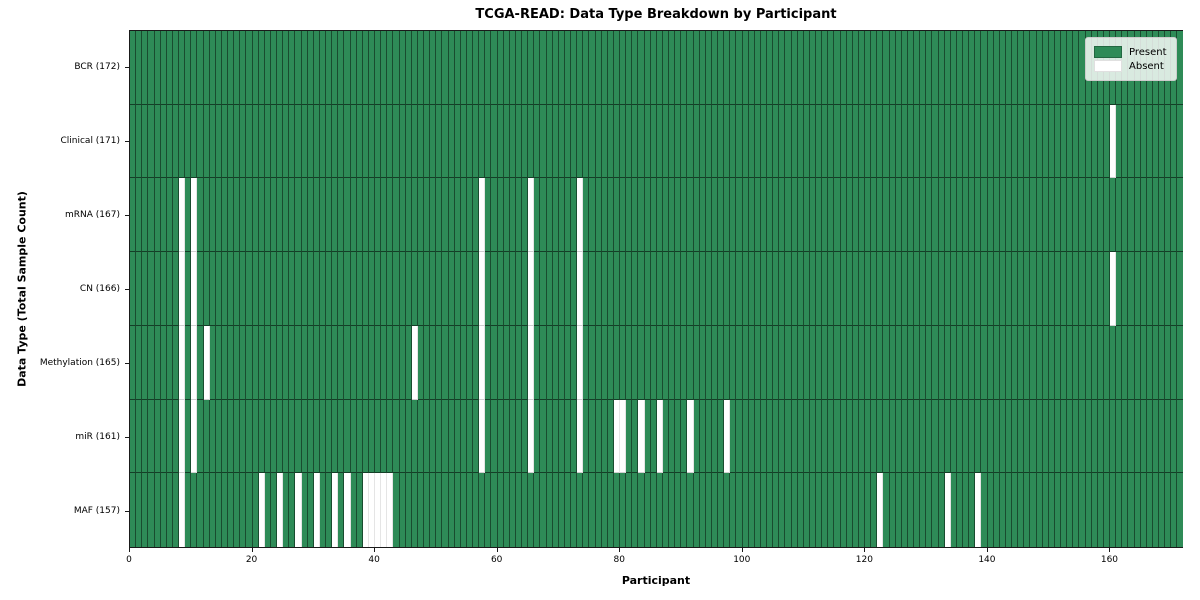 This screenshot has height=600, width=1200. I want to click on legend-absent-label: Absent, so click(1146, 66).